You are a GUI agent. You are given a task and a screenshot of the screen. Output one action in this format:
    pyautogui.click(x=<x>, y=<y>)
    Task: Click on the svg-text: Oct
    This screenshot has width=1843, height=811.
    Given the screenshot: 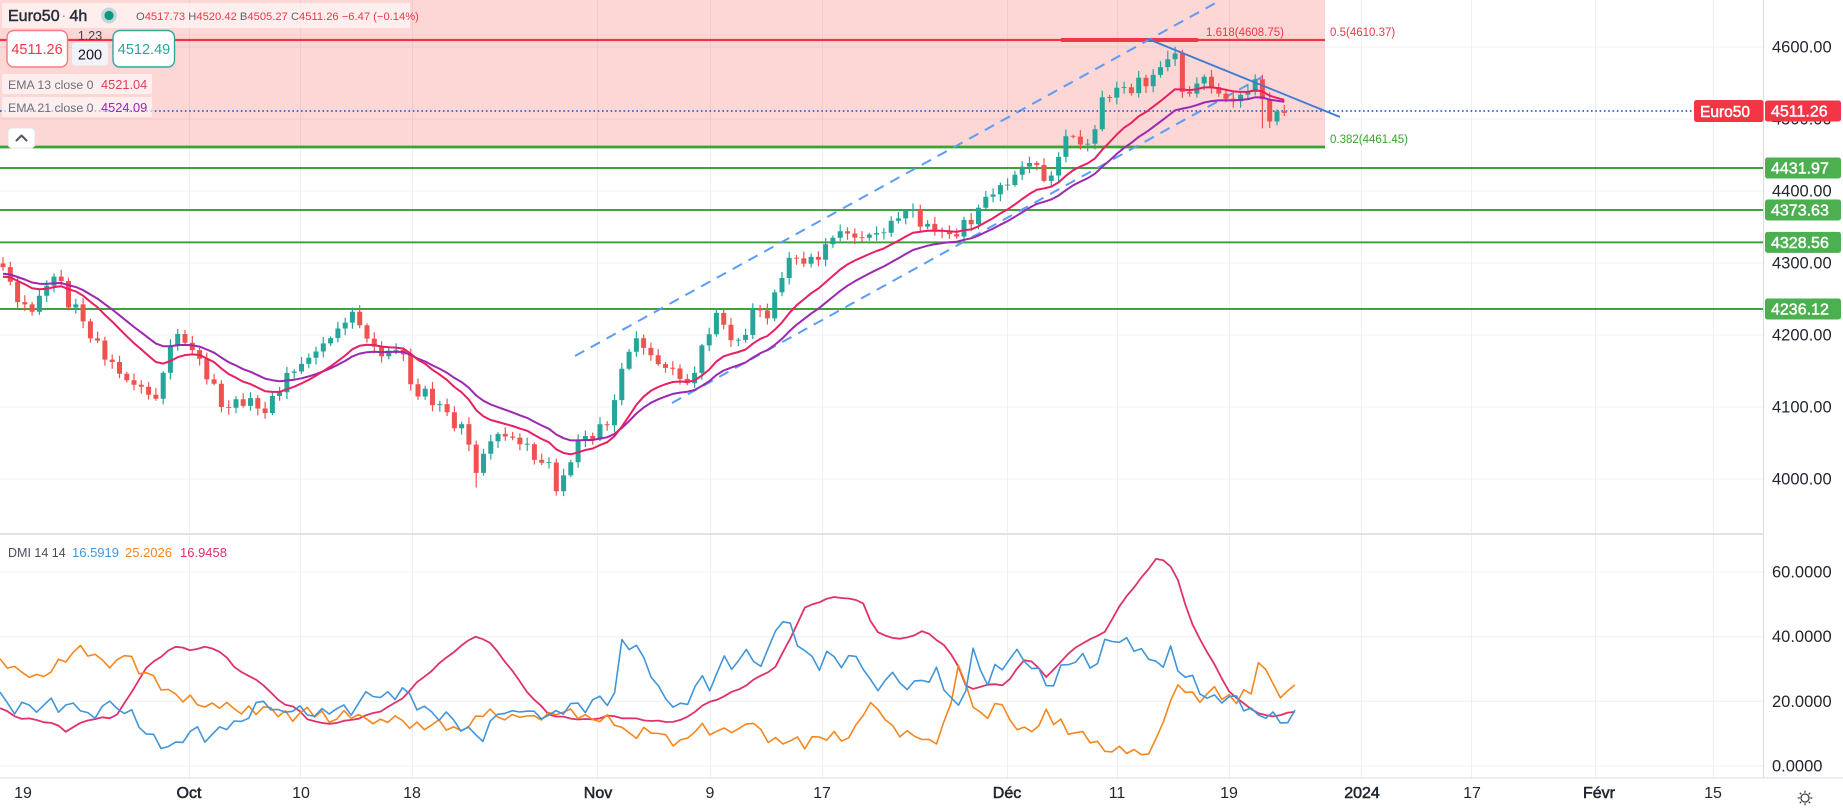 What is the action you would take?
    pyautogui.click(x=189, y=793)
    